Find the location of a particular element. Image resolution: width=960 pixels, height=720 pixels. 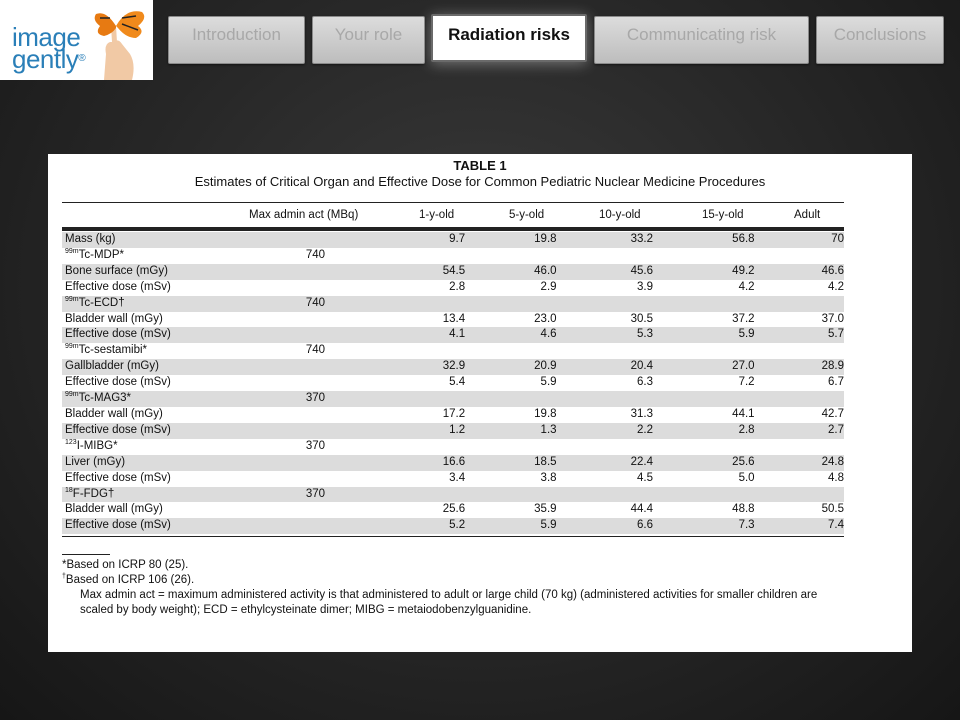

dose-value-cell: 20.4 is located at coordinates (605, 367).